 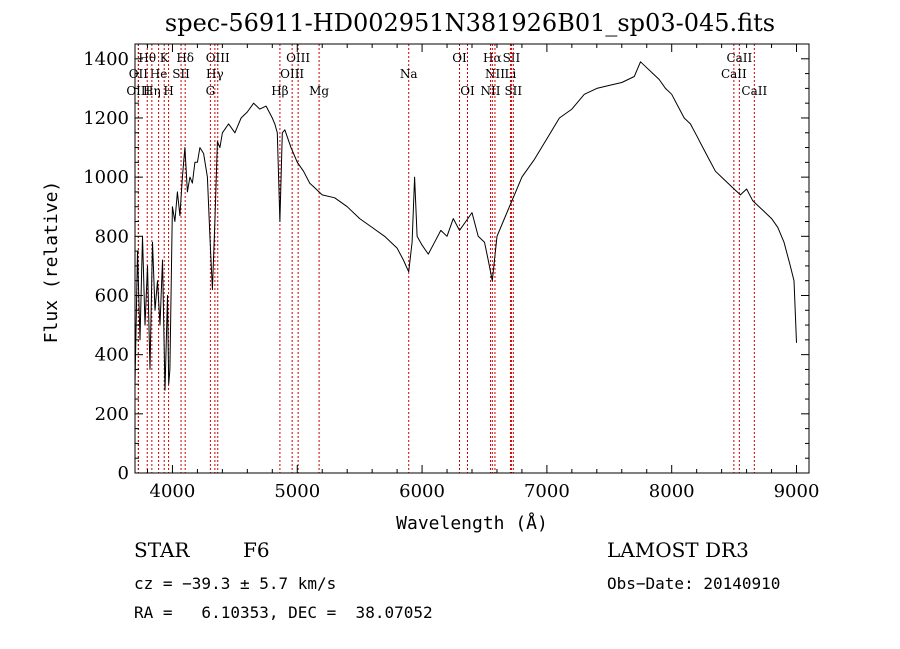 I want to click on line-marker-label: H, so click(x=168, y=91).